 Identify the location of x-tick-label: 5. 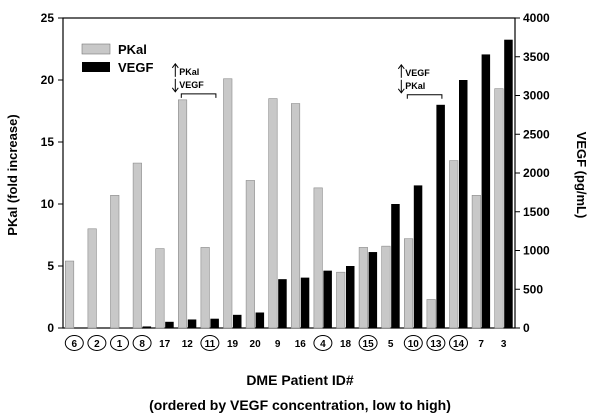
(391, 344).